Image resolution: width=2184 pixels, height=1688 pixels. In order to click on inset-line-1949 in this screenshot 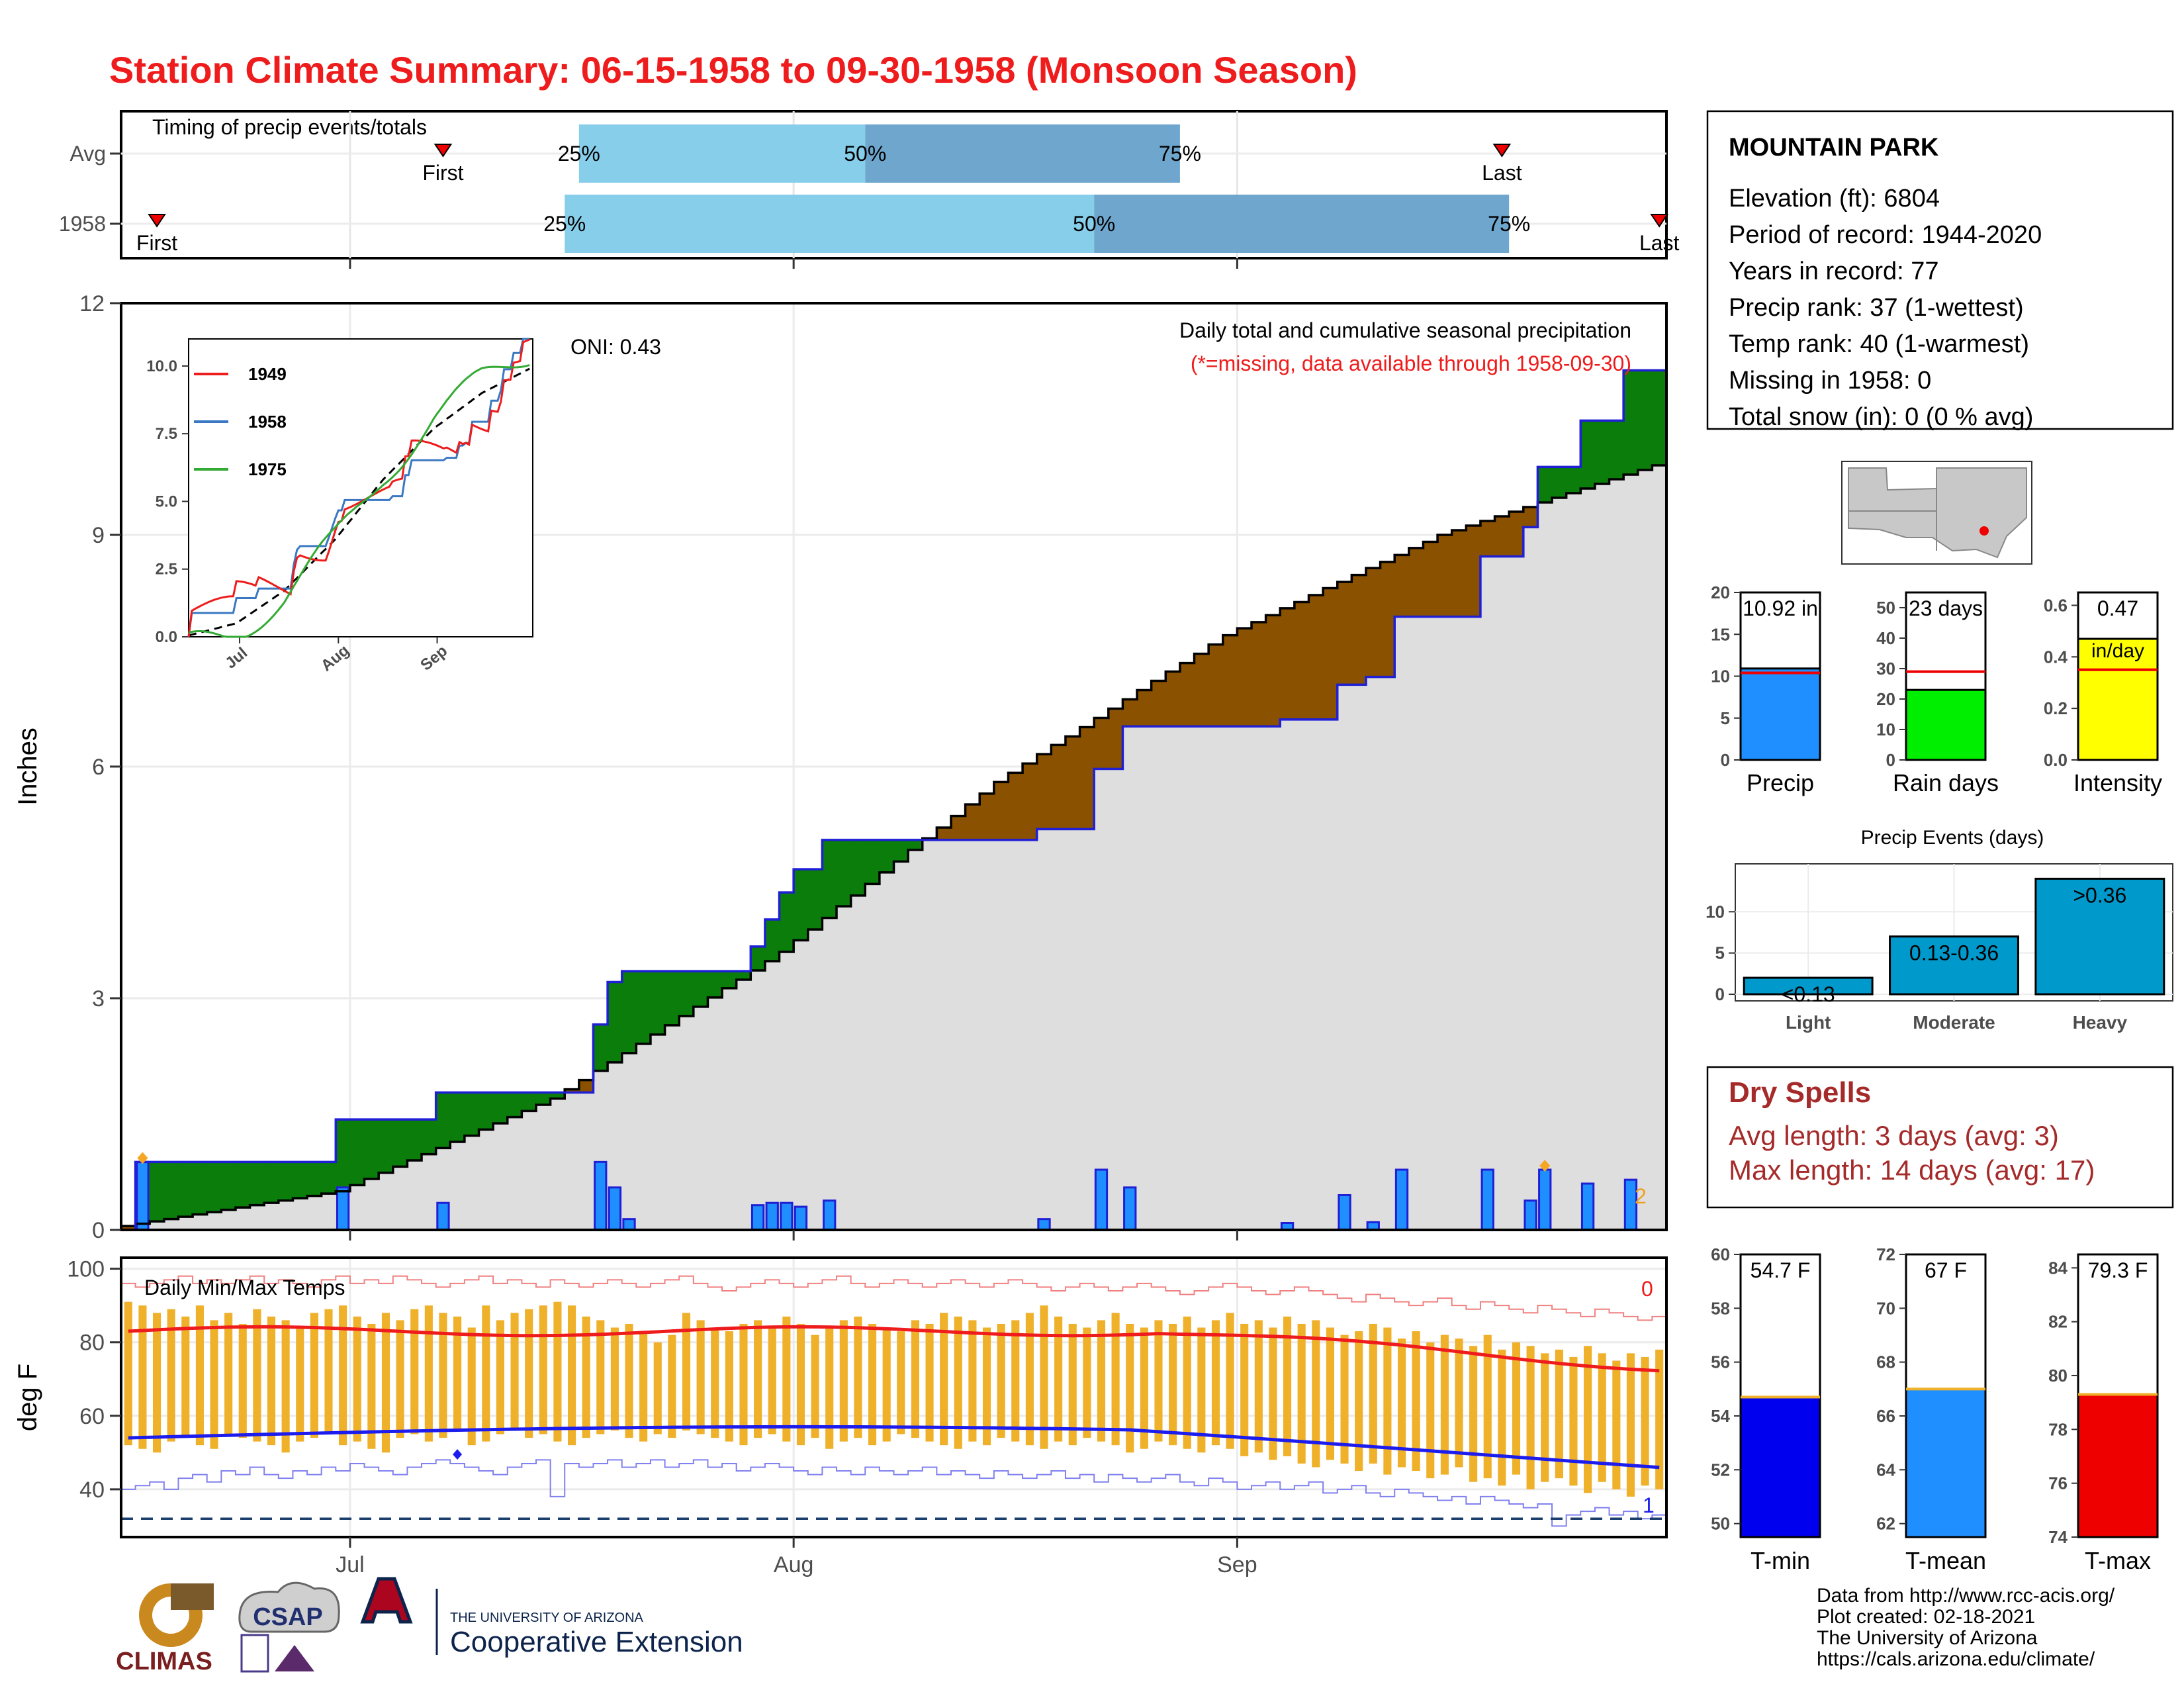, I will do `click(358, 487)`.